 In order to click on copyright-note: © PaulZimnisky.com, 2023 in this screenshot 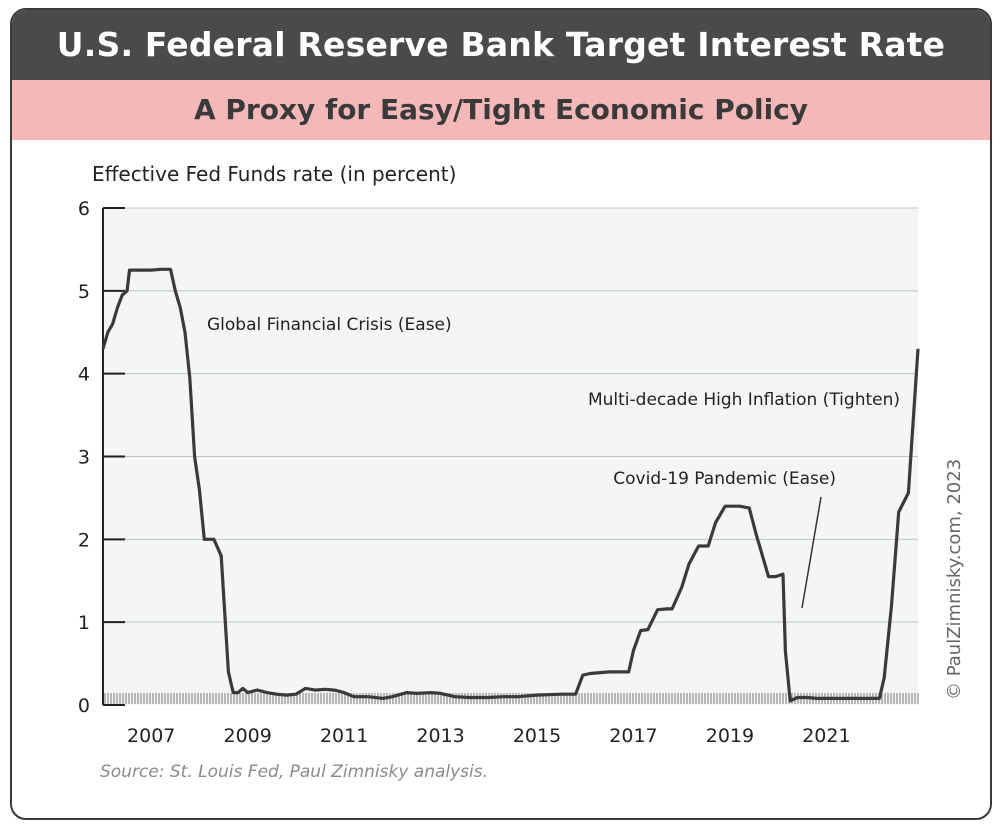, I will do `click(954, 579)`.